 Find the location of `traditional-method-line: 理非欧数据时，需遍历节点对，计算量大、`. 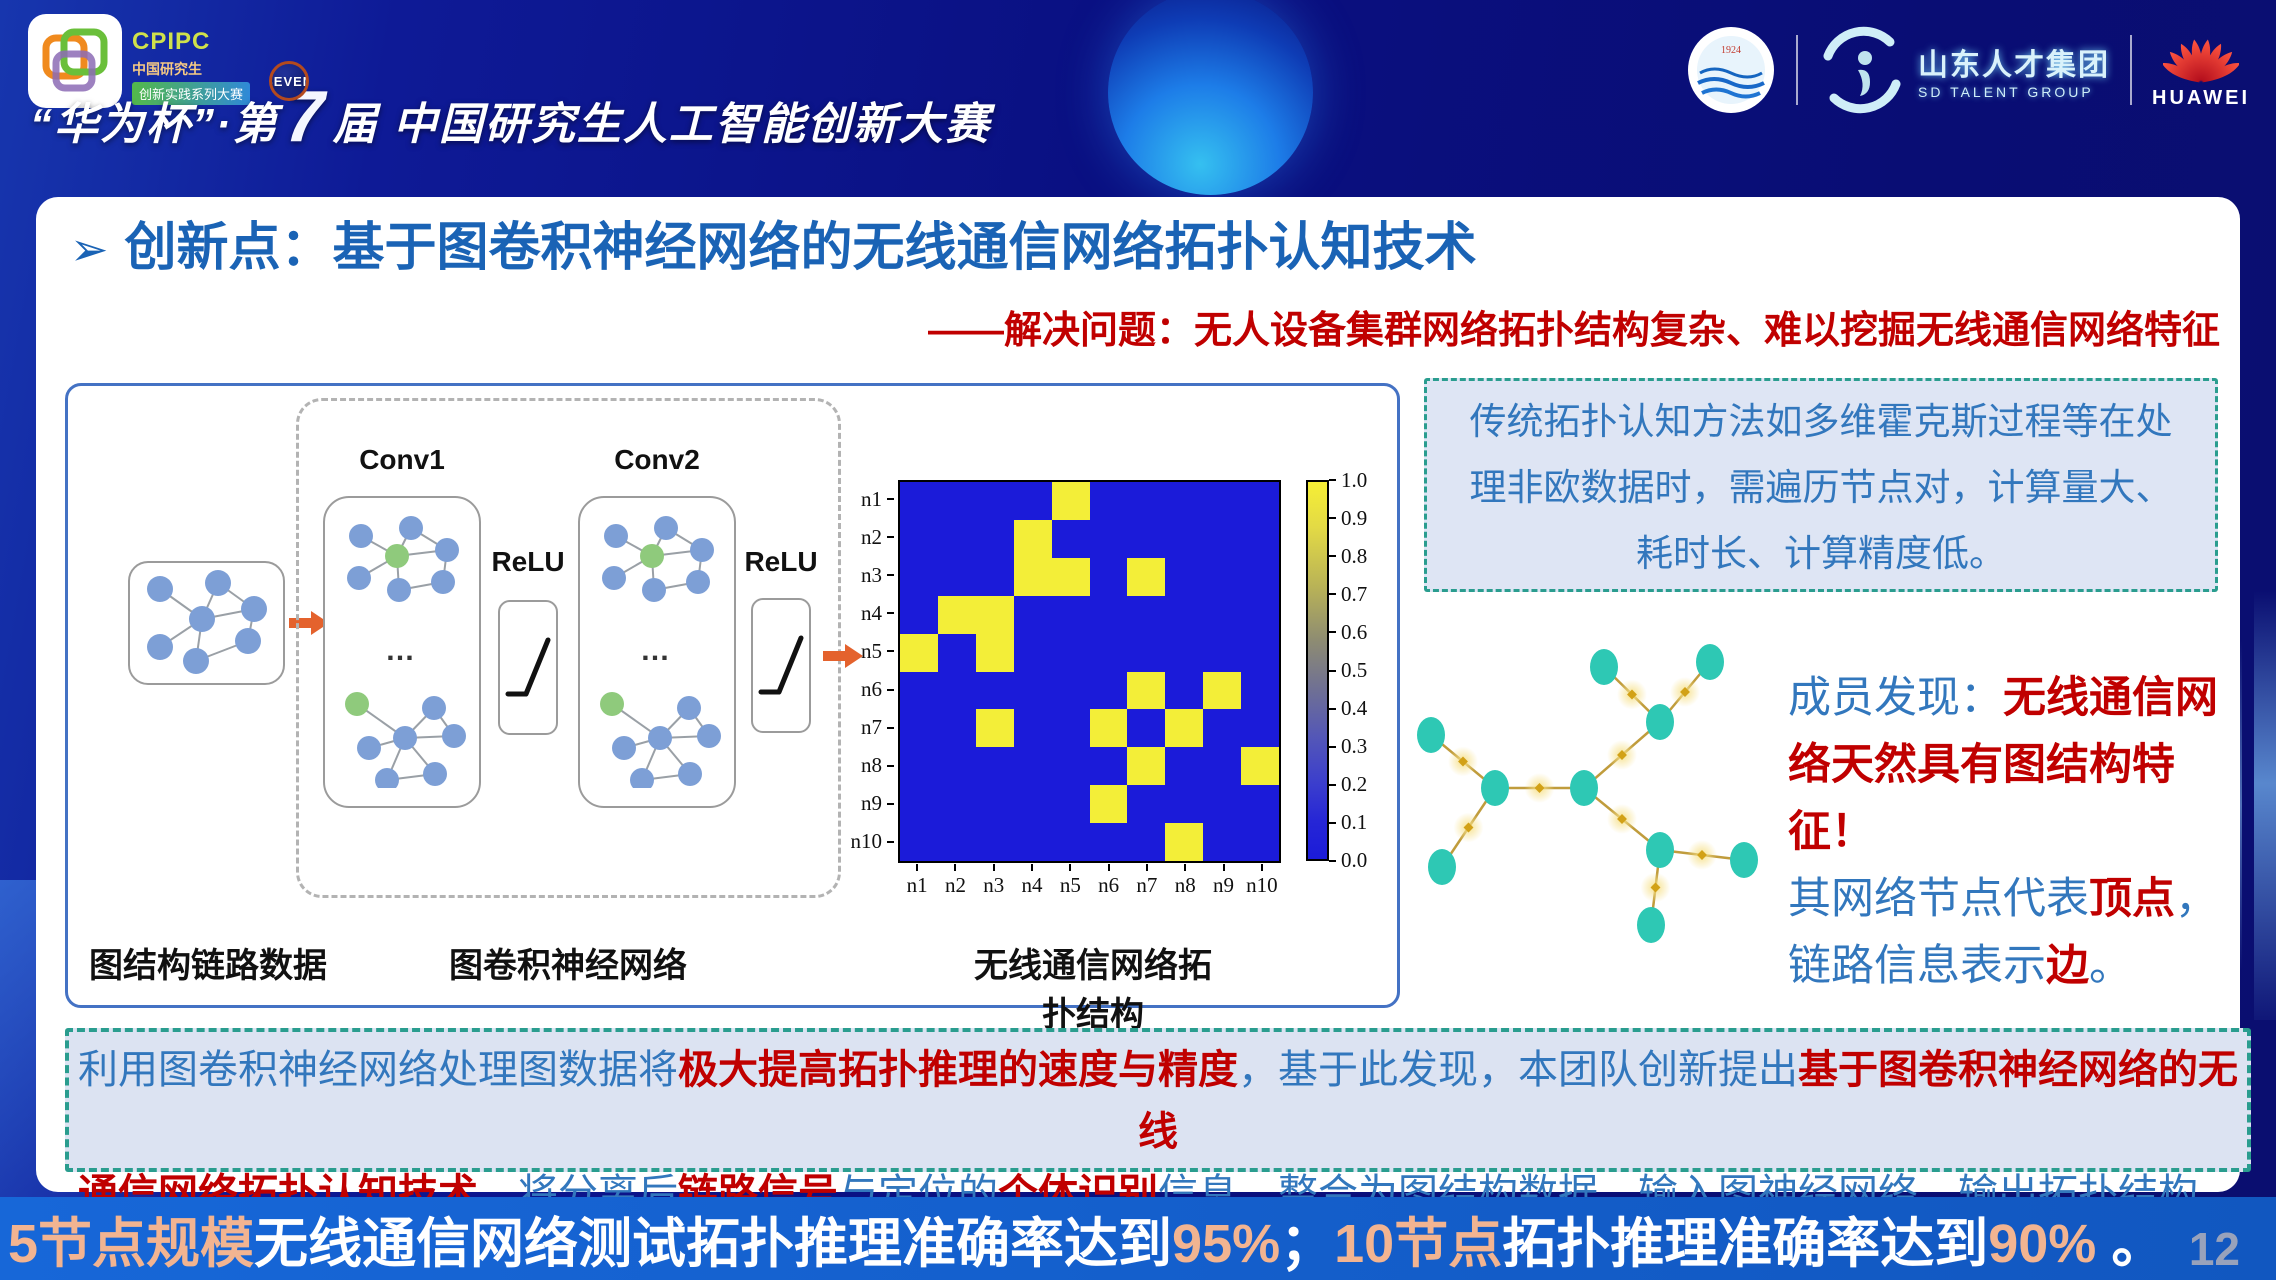

traditional-method-line: 理非欧数据时，需遍历节点对，计算量大、 is located at coordinates (1821, 487).